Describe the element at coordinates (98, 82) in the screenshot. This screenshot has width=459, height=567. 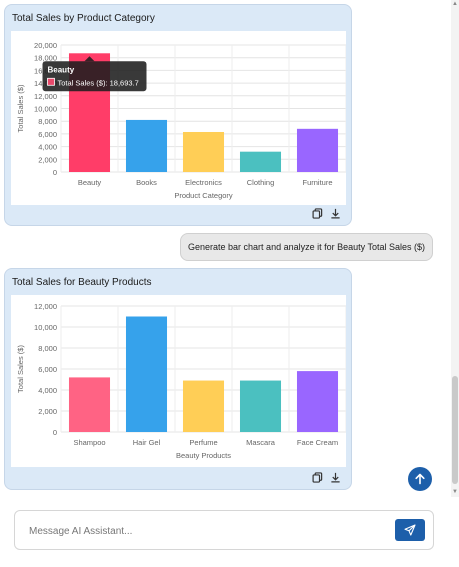
I see `tooltip-label: Total Sales ($): 18,693.7` at that location.